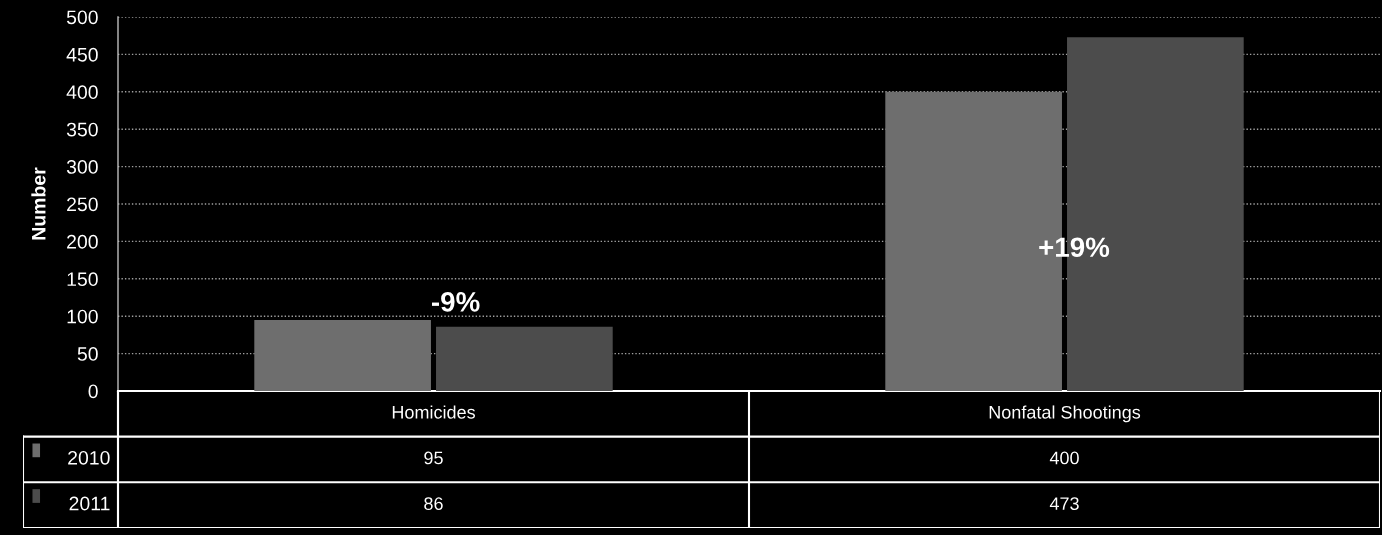 This screenshot has height=535, width=1382. I want to click on data-label: 400, so click(1064, 458).